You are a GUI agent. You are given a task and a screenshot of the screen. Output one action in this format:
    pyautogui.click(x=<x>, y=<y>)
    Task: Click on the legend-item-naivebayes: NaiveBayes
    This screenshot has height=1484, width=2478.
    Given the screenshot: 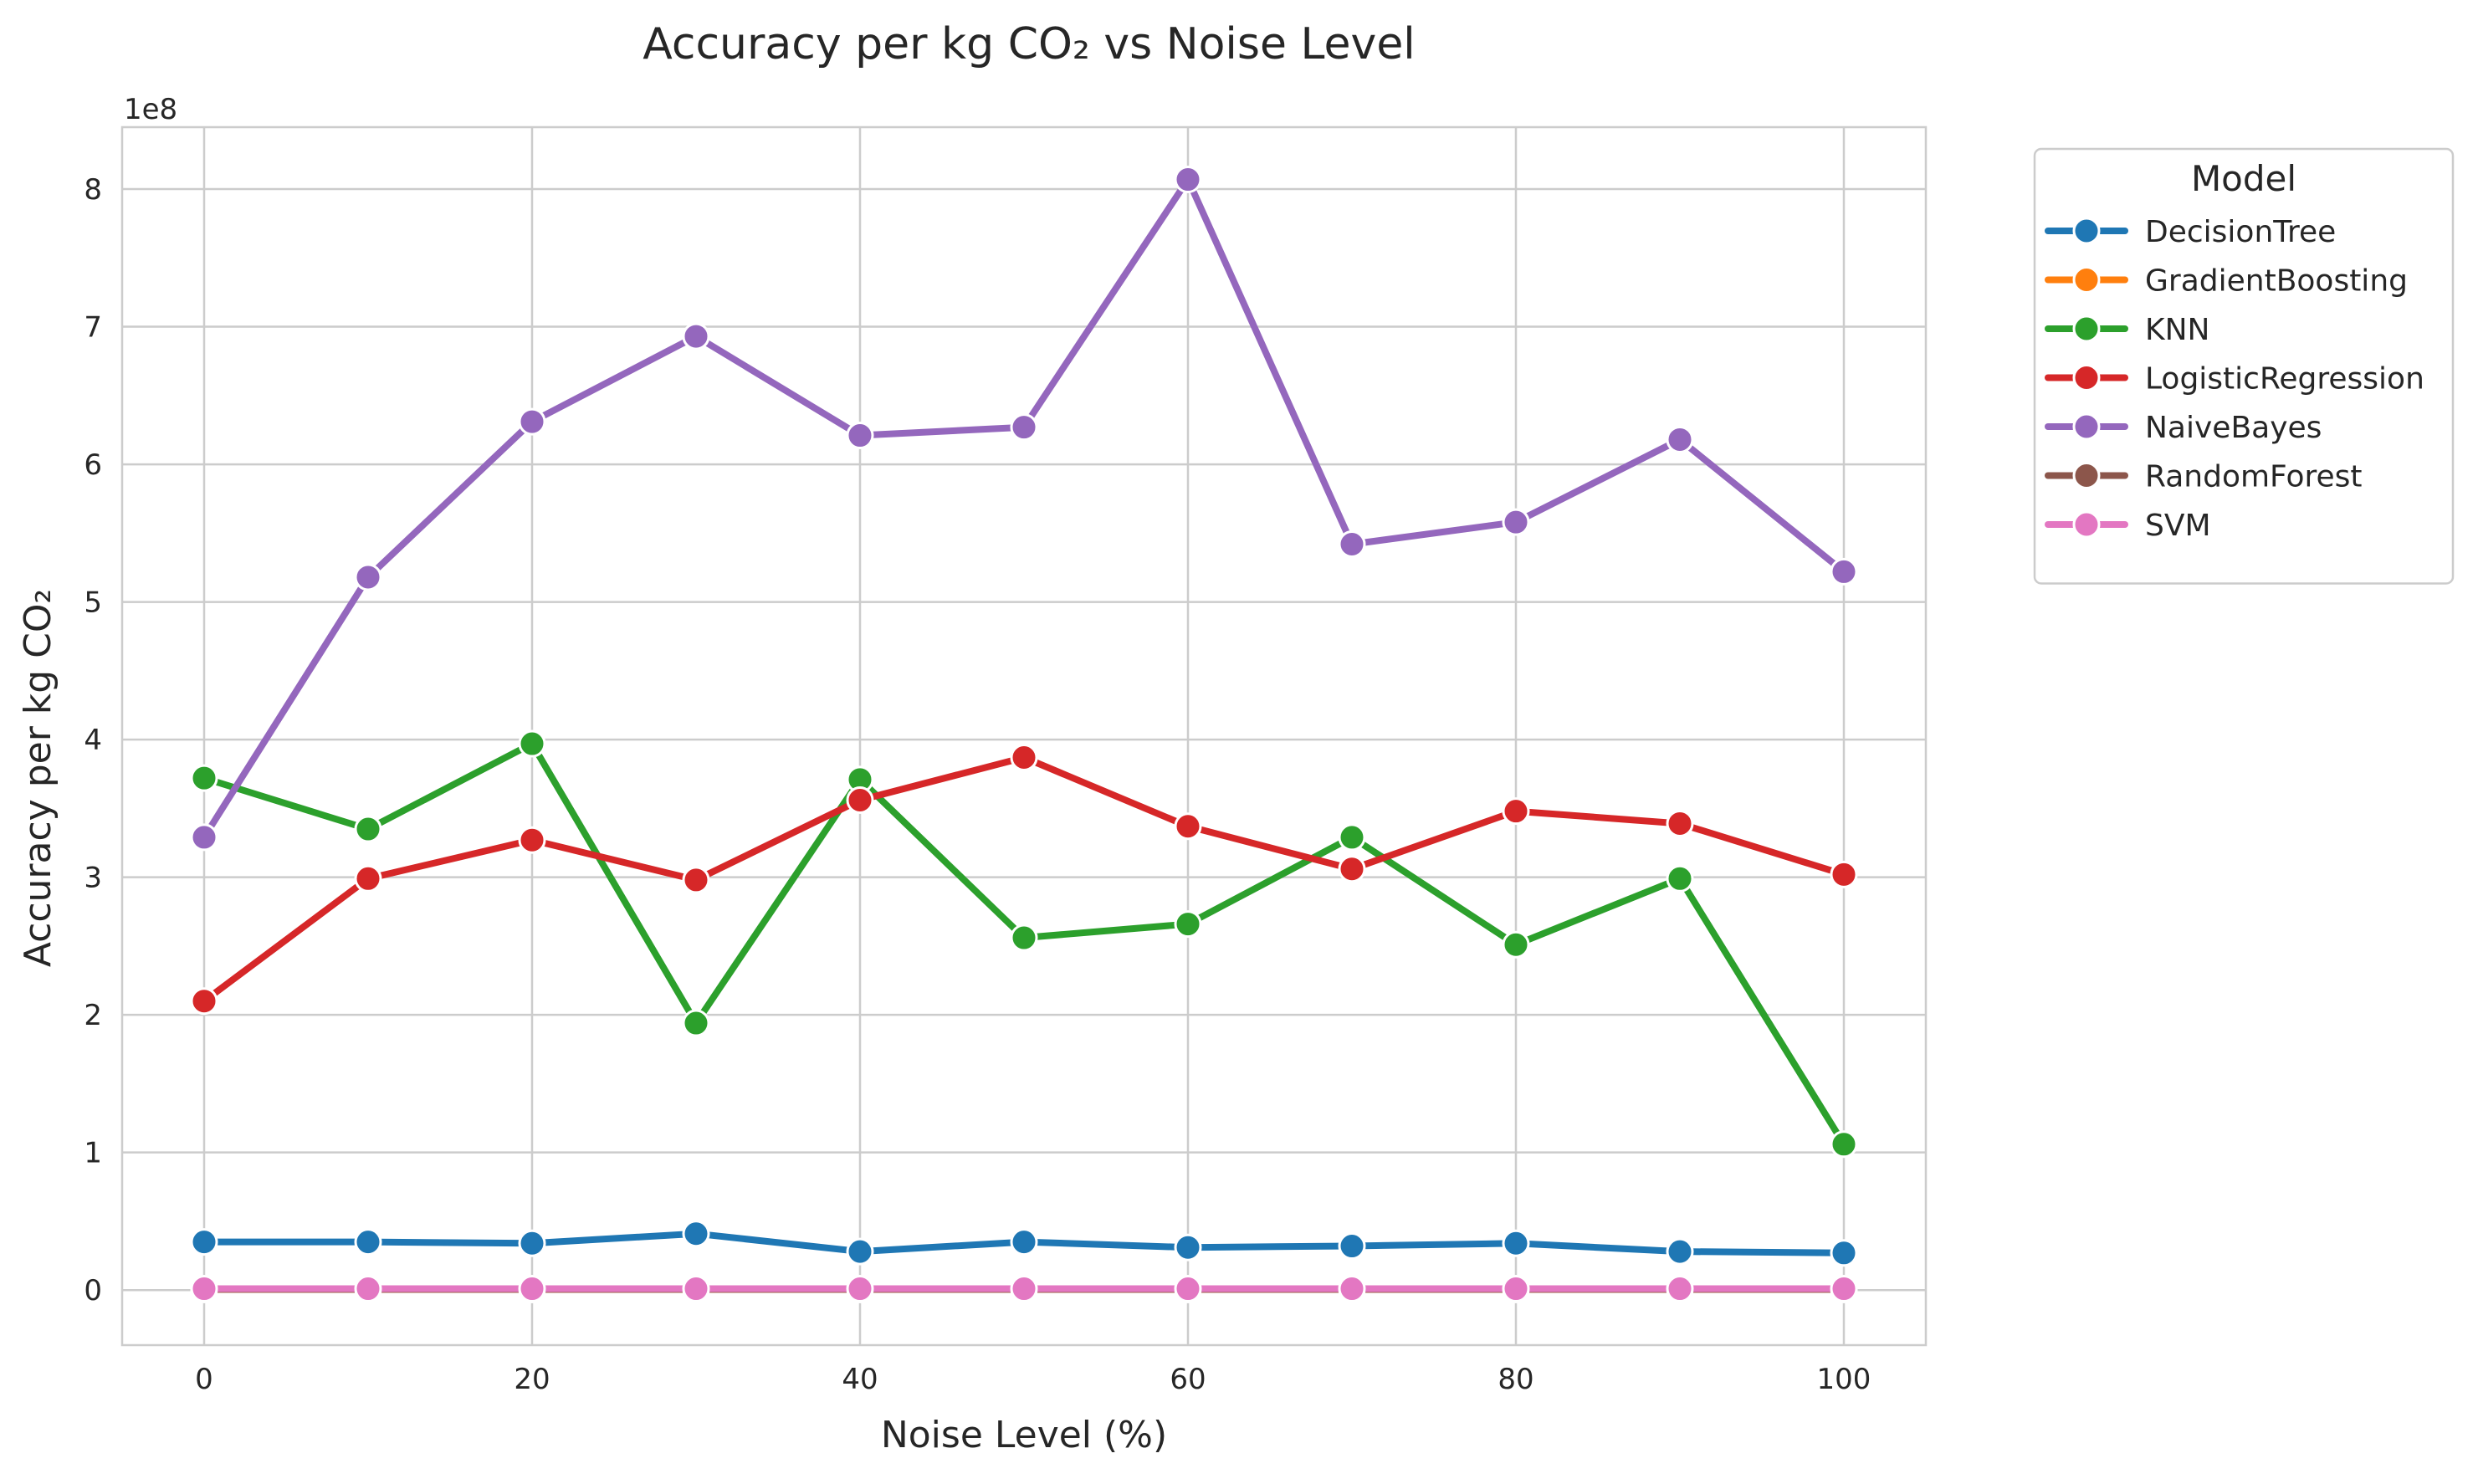 What is the action you would take?
    pyautogui.click(x=2183, y=428)
    